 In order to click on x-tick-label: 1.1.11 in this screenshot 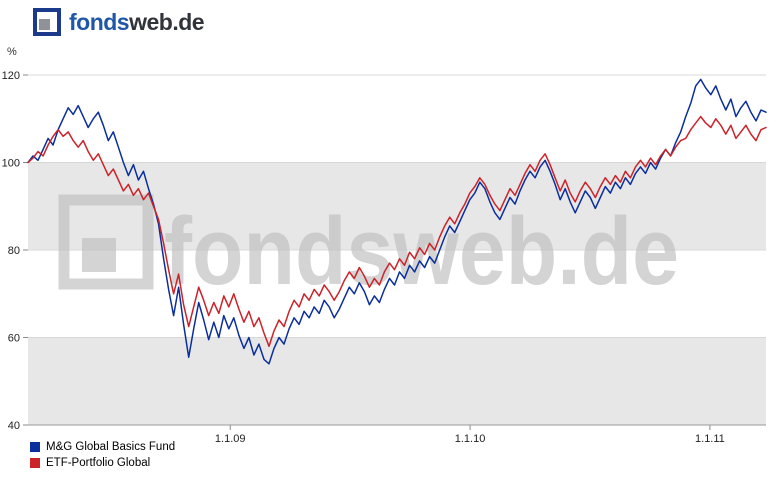, I will do `click(710, 439)`.